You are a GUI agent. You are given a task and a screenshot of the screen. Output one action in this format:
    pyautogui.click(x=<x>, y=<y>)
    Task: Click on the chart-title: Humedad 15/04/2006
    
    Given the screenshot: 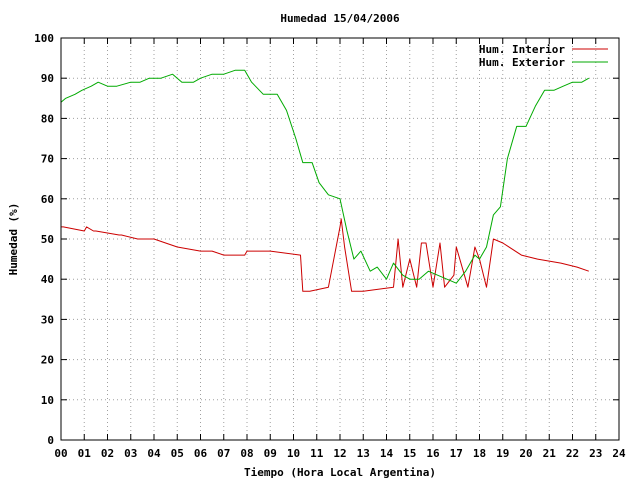 What is the action you would take?
    pyautogui.click(x=340, y=18)
    